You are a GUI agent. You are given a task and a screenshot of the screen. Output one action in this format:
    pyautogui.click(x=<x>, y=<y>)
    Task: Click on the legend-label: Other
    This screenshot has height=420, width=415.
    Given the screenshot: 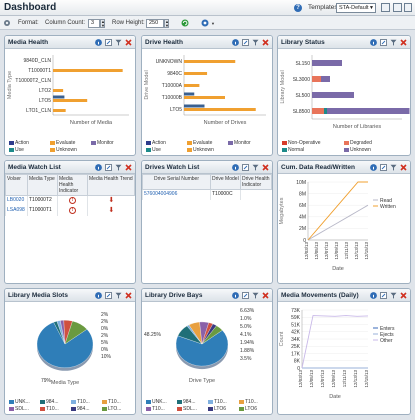 What is the action you would take?
    pyautogui.click(x=386, y=341)
    